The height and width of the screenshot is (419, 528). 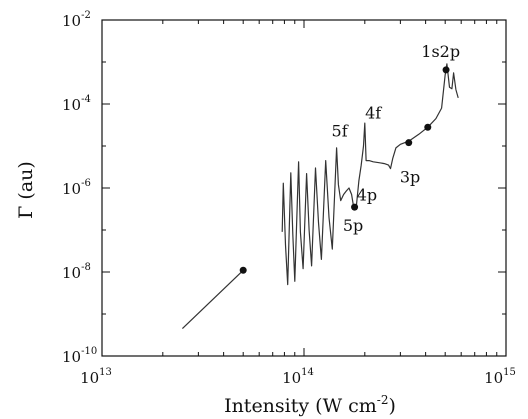 What do you see at coordinates (298, 377) in the screenshot?
I see `x-tick-label: 1014` at bounding box center [298, 377].